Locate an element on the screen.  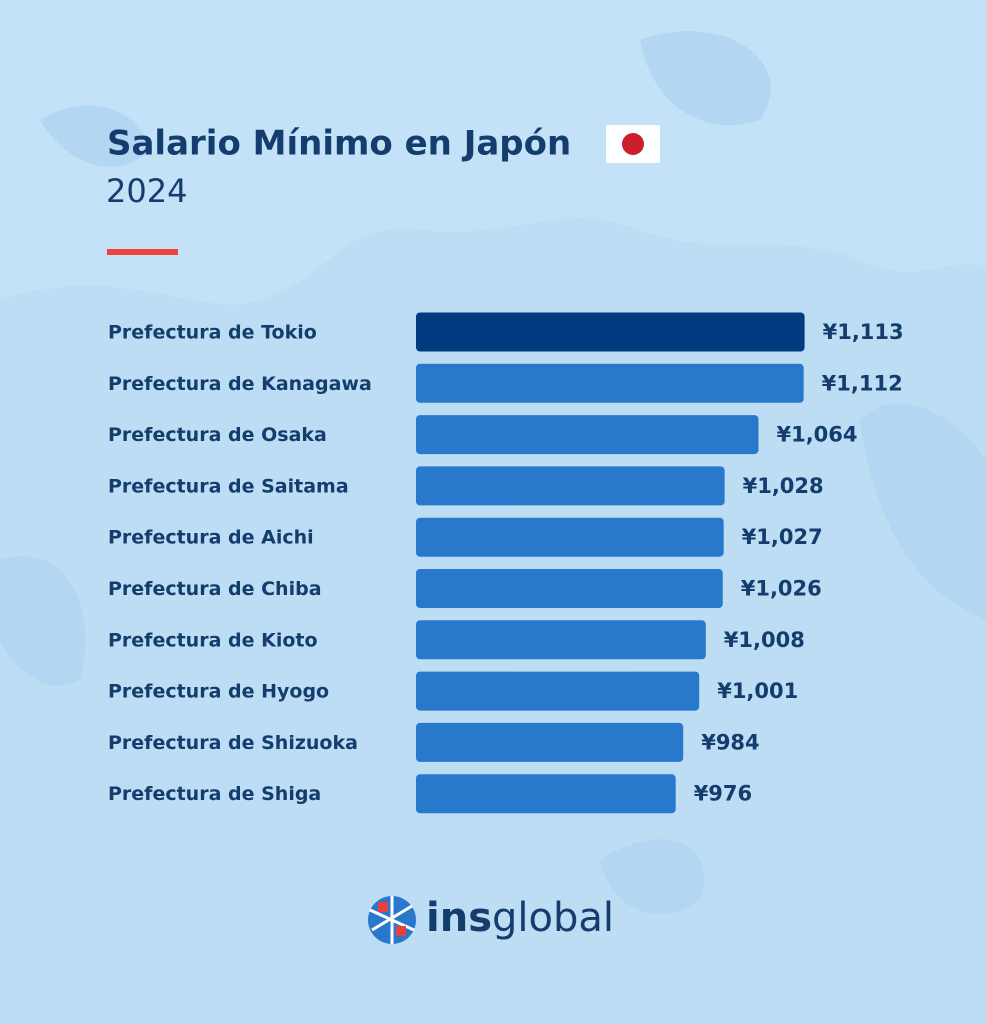
category-label: Prefectura de Osaka is located at coordinates (217, 435).